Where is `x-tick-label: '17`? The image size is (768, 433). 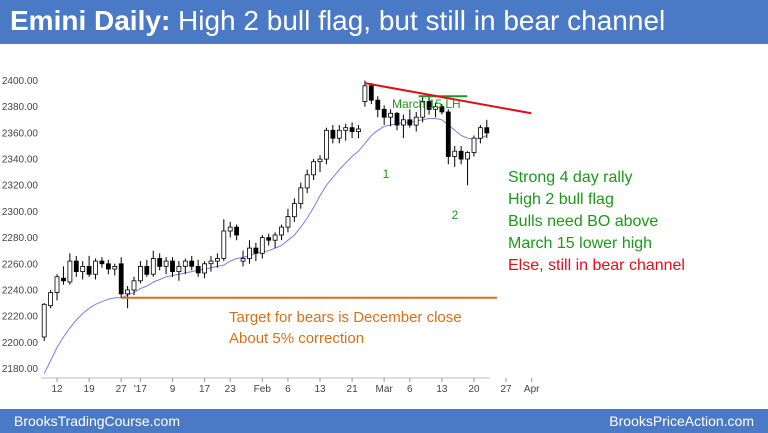 x-tick-label: '17 is located at coordinates (140, 389).